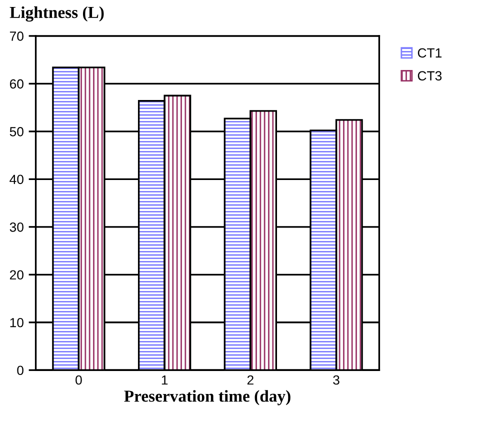 The width and height of the screenshot is (477, 423). What do you see at coordinates (17, 179) in the screenshot?
I see `y-tick-label: 40` at bounding box center [17, 179].